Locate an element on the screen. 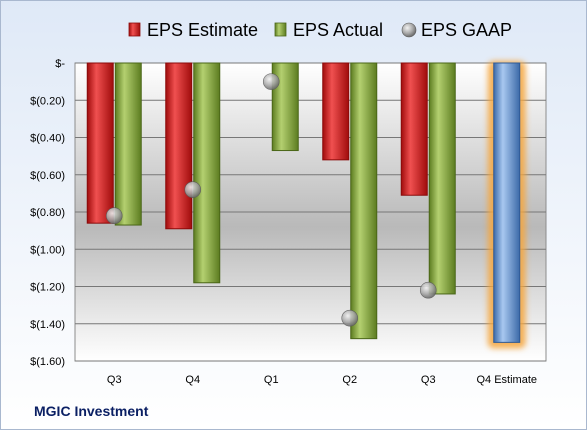 Image resolution: width=587 pixels, height=431 pixels. y-tick-label: $(1.00) is located at coordinates (47, 250).